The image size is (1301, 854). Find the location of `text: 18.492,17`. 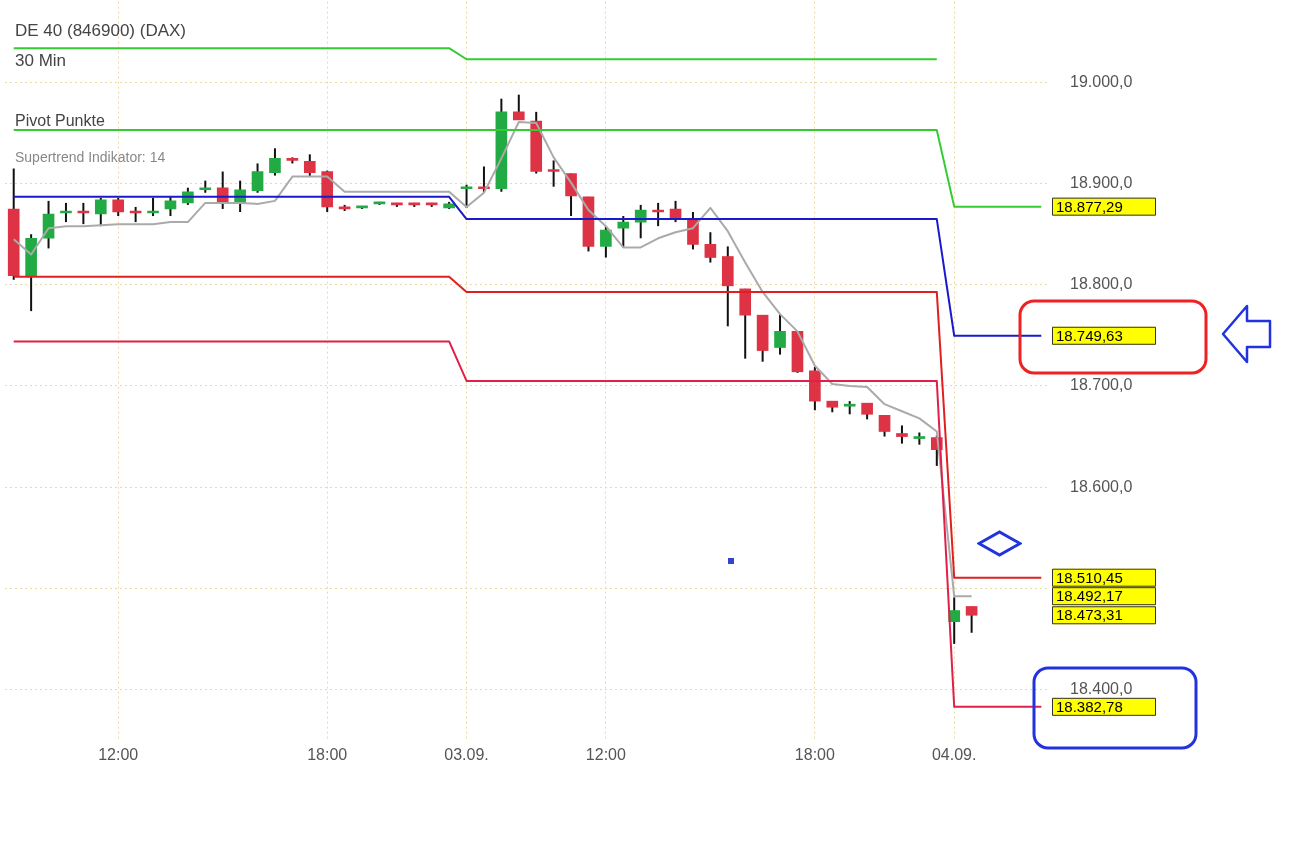

text: 18.492,17 is located at coordinates (1089, 596).